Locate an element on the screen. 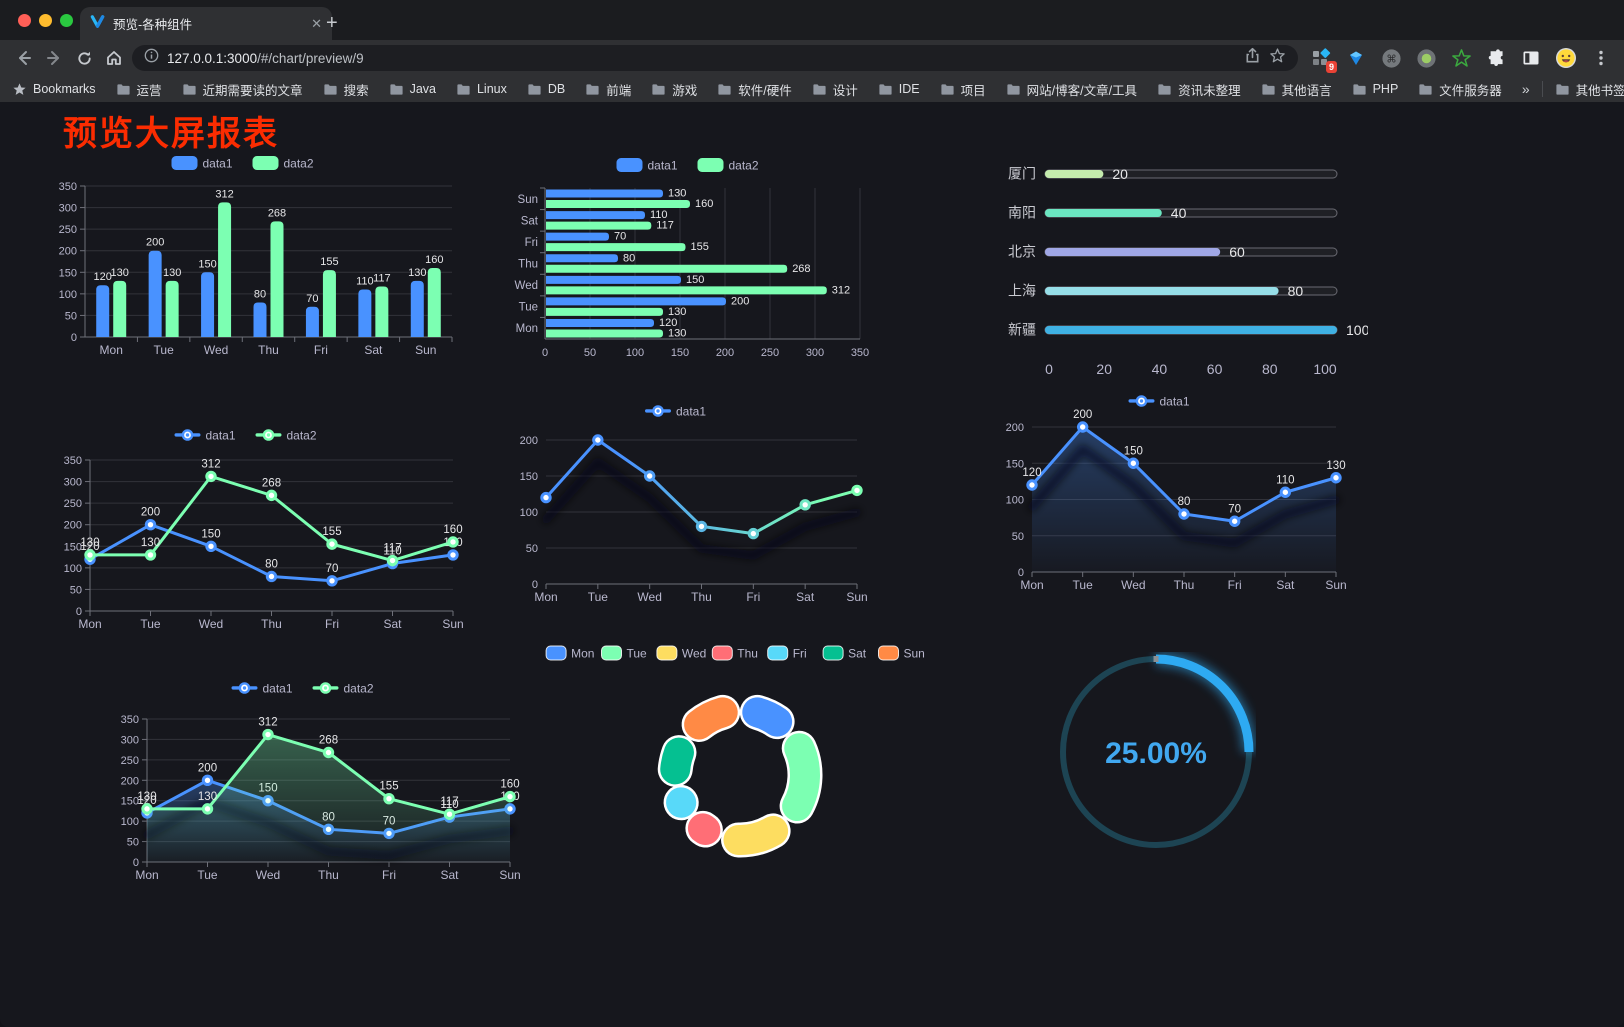  svg-text: Thu is located at coordinates (271, 624).